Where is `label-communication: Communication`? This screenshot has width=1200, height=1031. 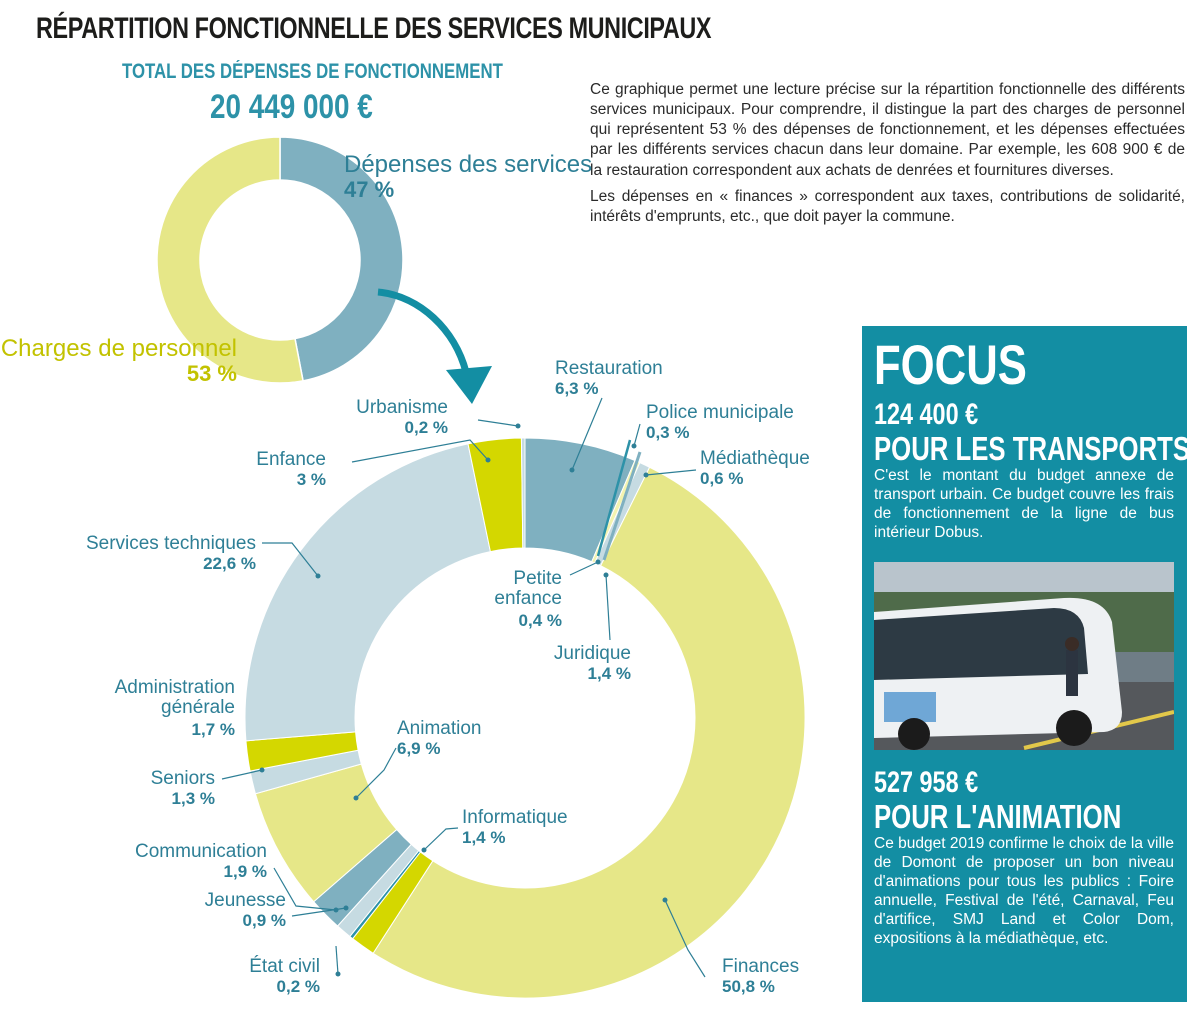 label-communication: Communication is located at coordinates (201, 851).